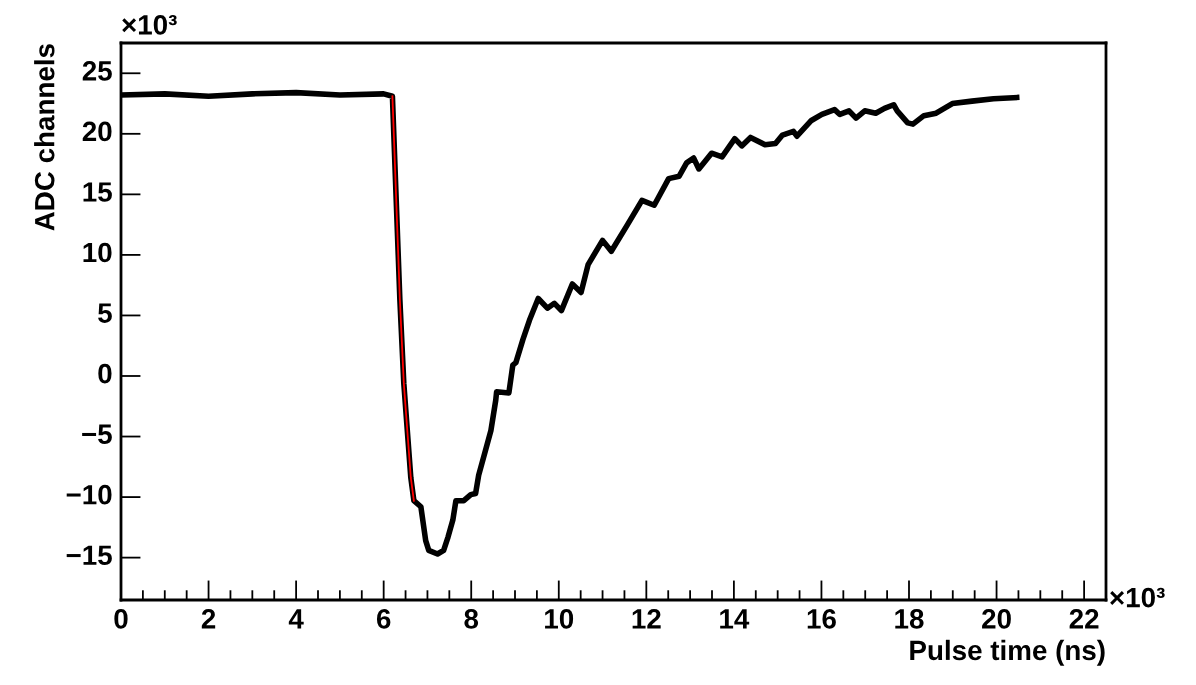 Image resolution: width=1196 pixels, height=685 pixels. Describe the element at coordinates (909, 619) in the screenshot. I see `x-tick-label: 18` at that location.